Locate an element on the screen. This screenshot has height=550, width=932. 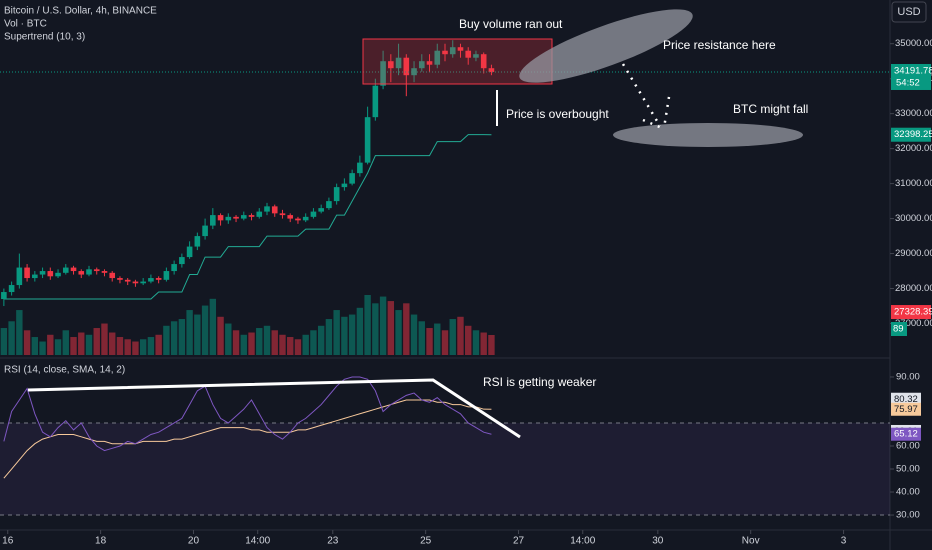
supertrend-label-box is located at coordinates (911, 134).